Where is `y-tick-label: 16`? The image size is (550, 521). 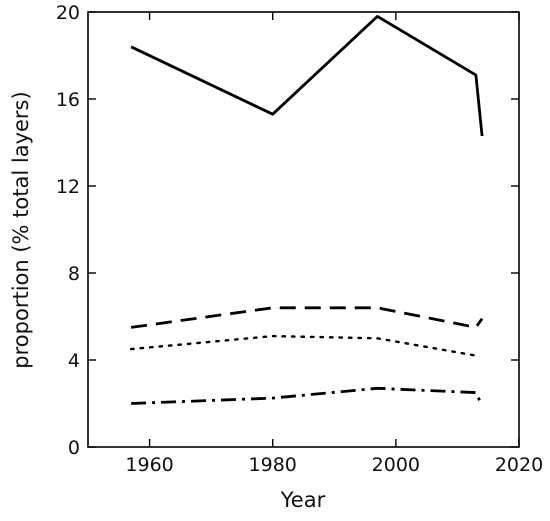
y-tick-label: 16 is located at coordinates (68, 100).